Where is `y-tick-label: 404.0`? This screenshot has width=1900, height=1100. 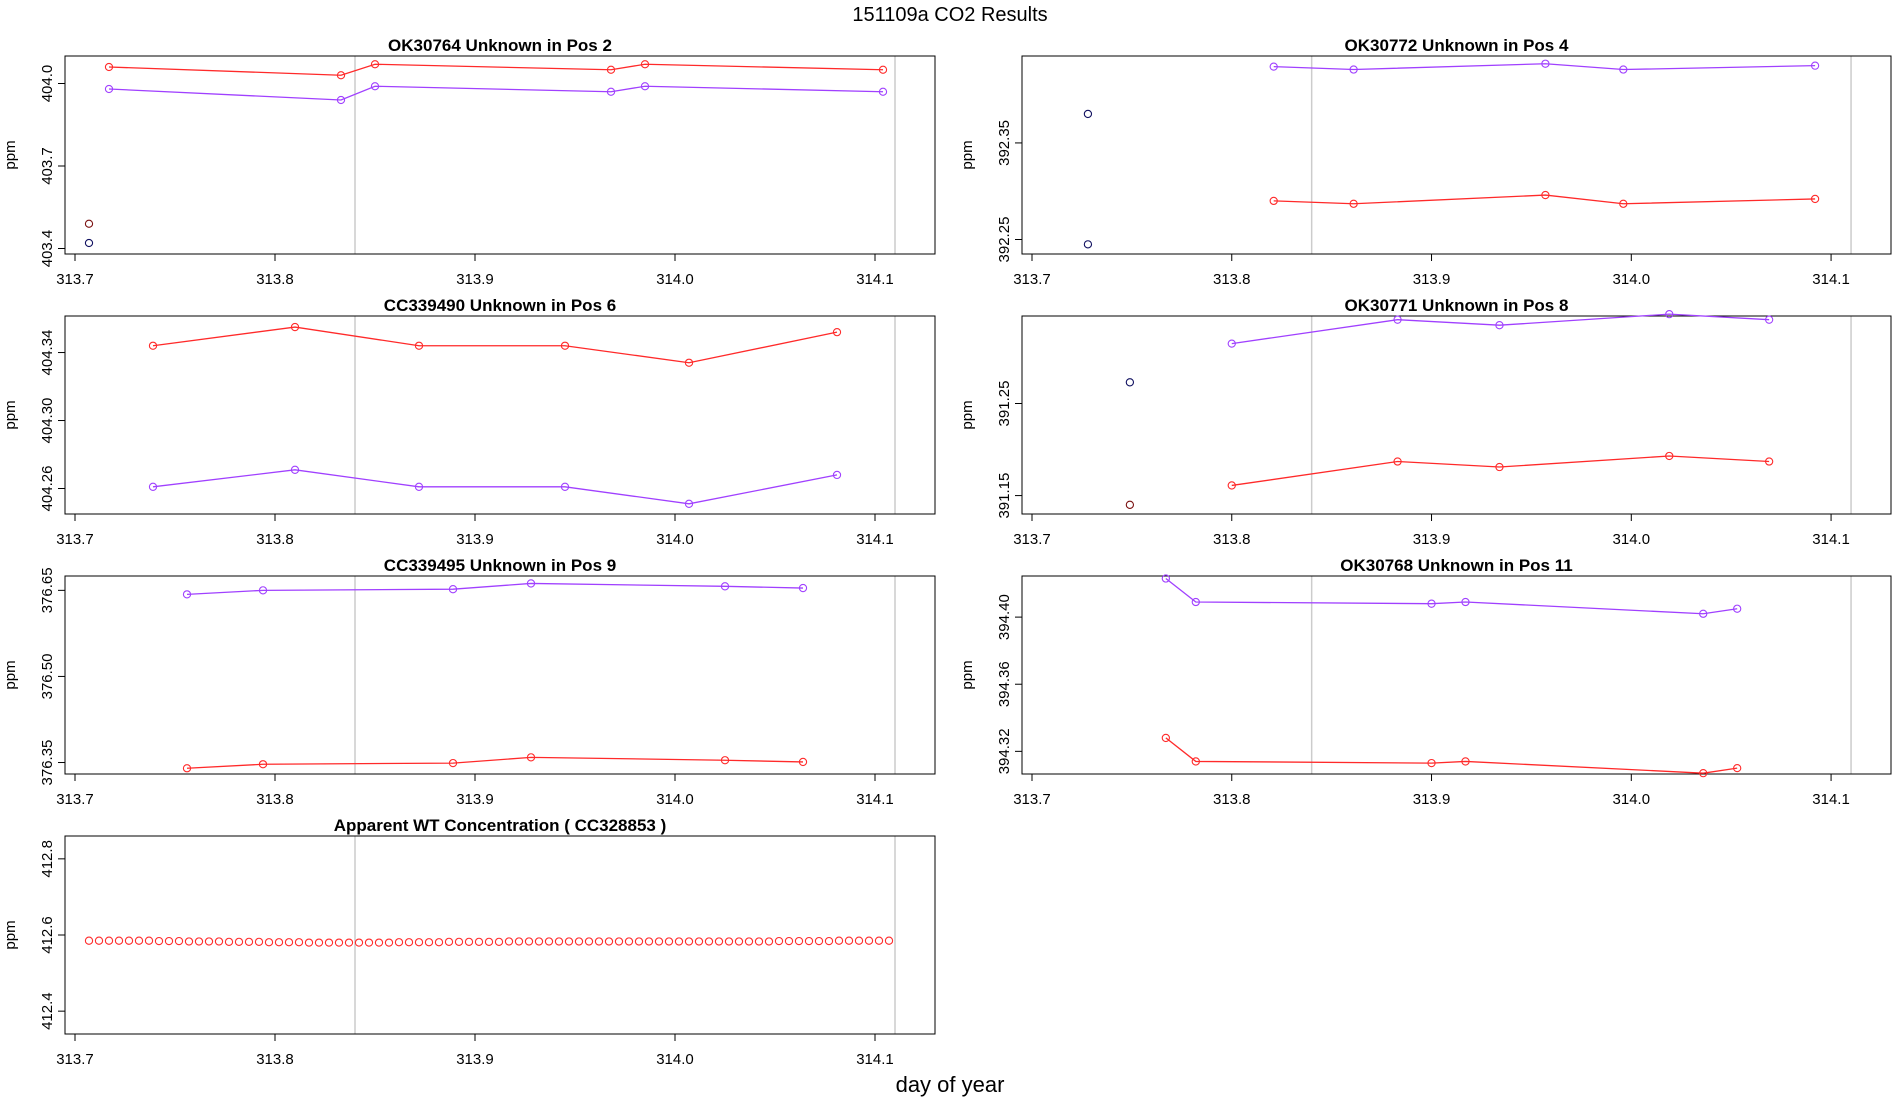 y-tick-label: 404.0 is located at coordinates (47, 84).